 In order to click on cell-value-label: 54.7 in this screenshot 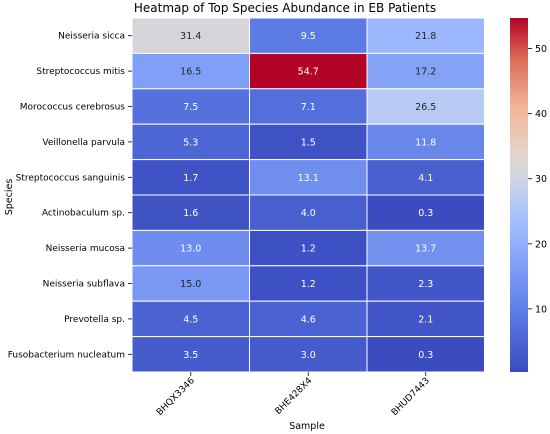, I will do `click(308, 72)`.